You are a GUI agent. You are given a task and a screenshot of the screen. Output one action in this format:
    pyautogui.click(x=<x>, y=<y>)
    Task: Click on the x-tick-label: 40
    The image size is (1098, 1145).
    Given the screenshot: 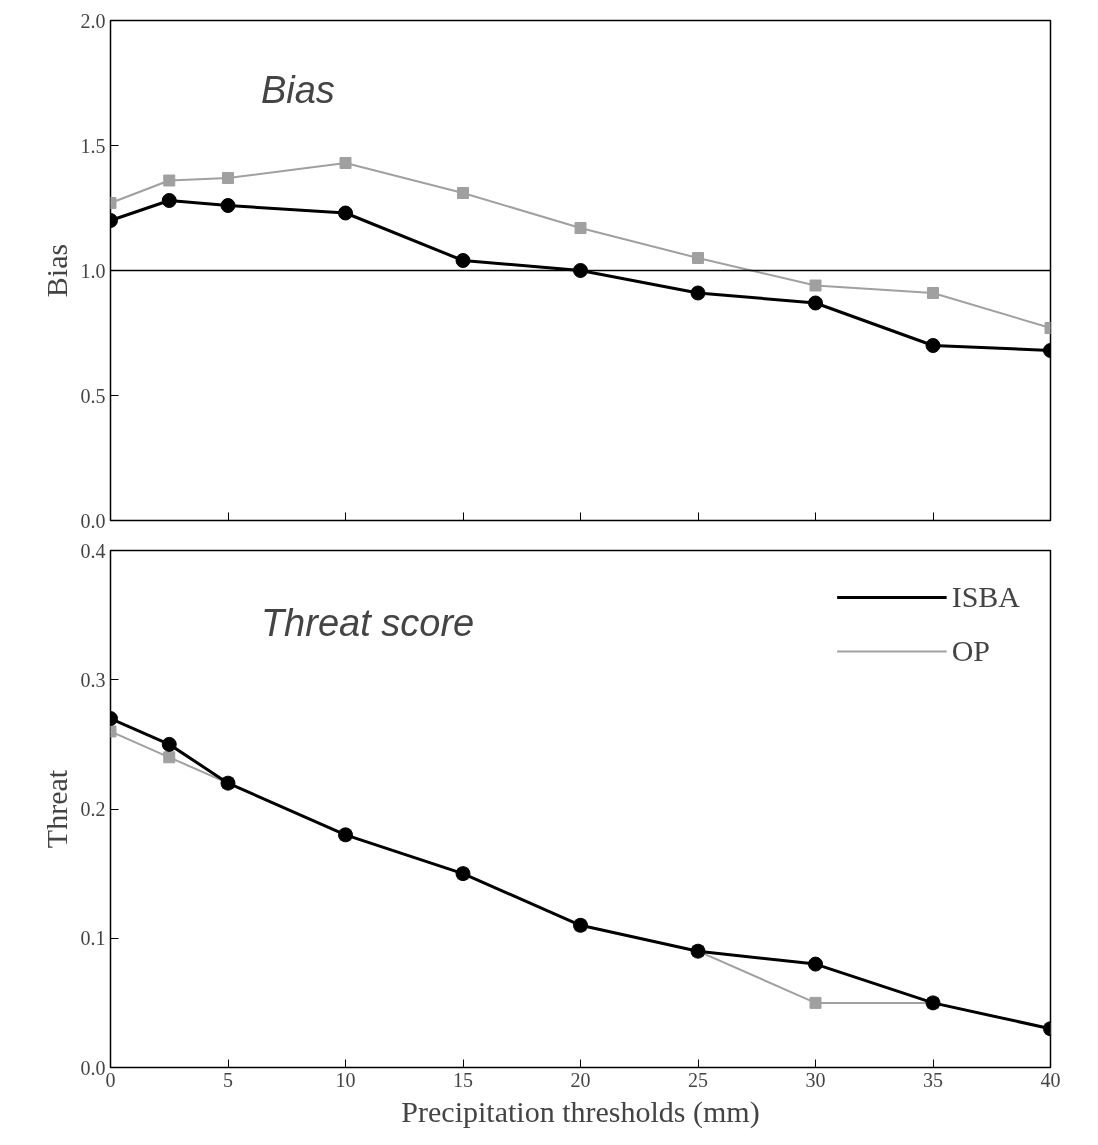 What is the action you would take?
    pyautogui.click(x=1050, y=1079)
    